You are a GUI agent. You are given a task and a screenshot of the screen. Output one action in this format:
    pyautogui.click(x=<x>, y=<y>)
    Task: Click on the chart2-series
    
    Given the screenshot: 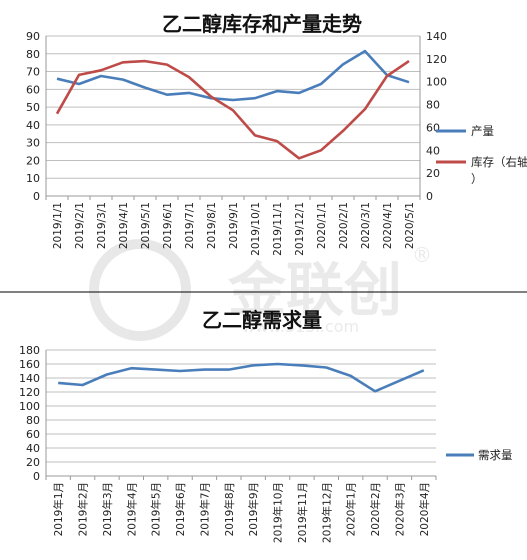 What is the action you would take?
    pyautogui.click(x=241, y=377)
    